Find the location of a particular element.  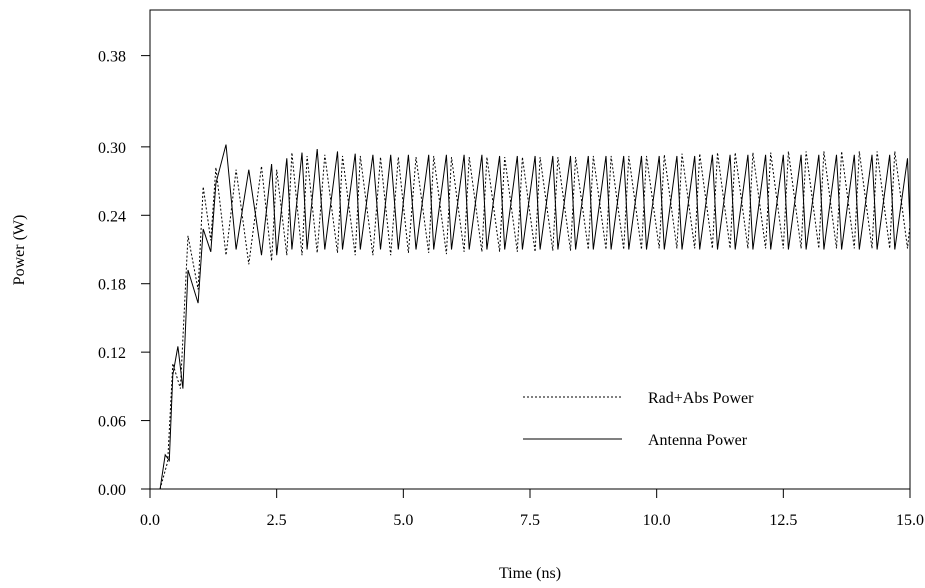

x-axis: 0.0 2.5 5.0 7.5 10.0 12.5 15.0 is located at coordinates (532, 509).